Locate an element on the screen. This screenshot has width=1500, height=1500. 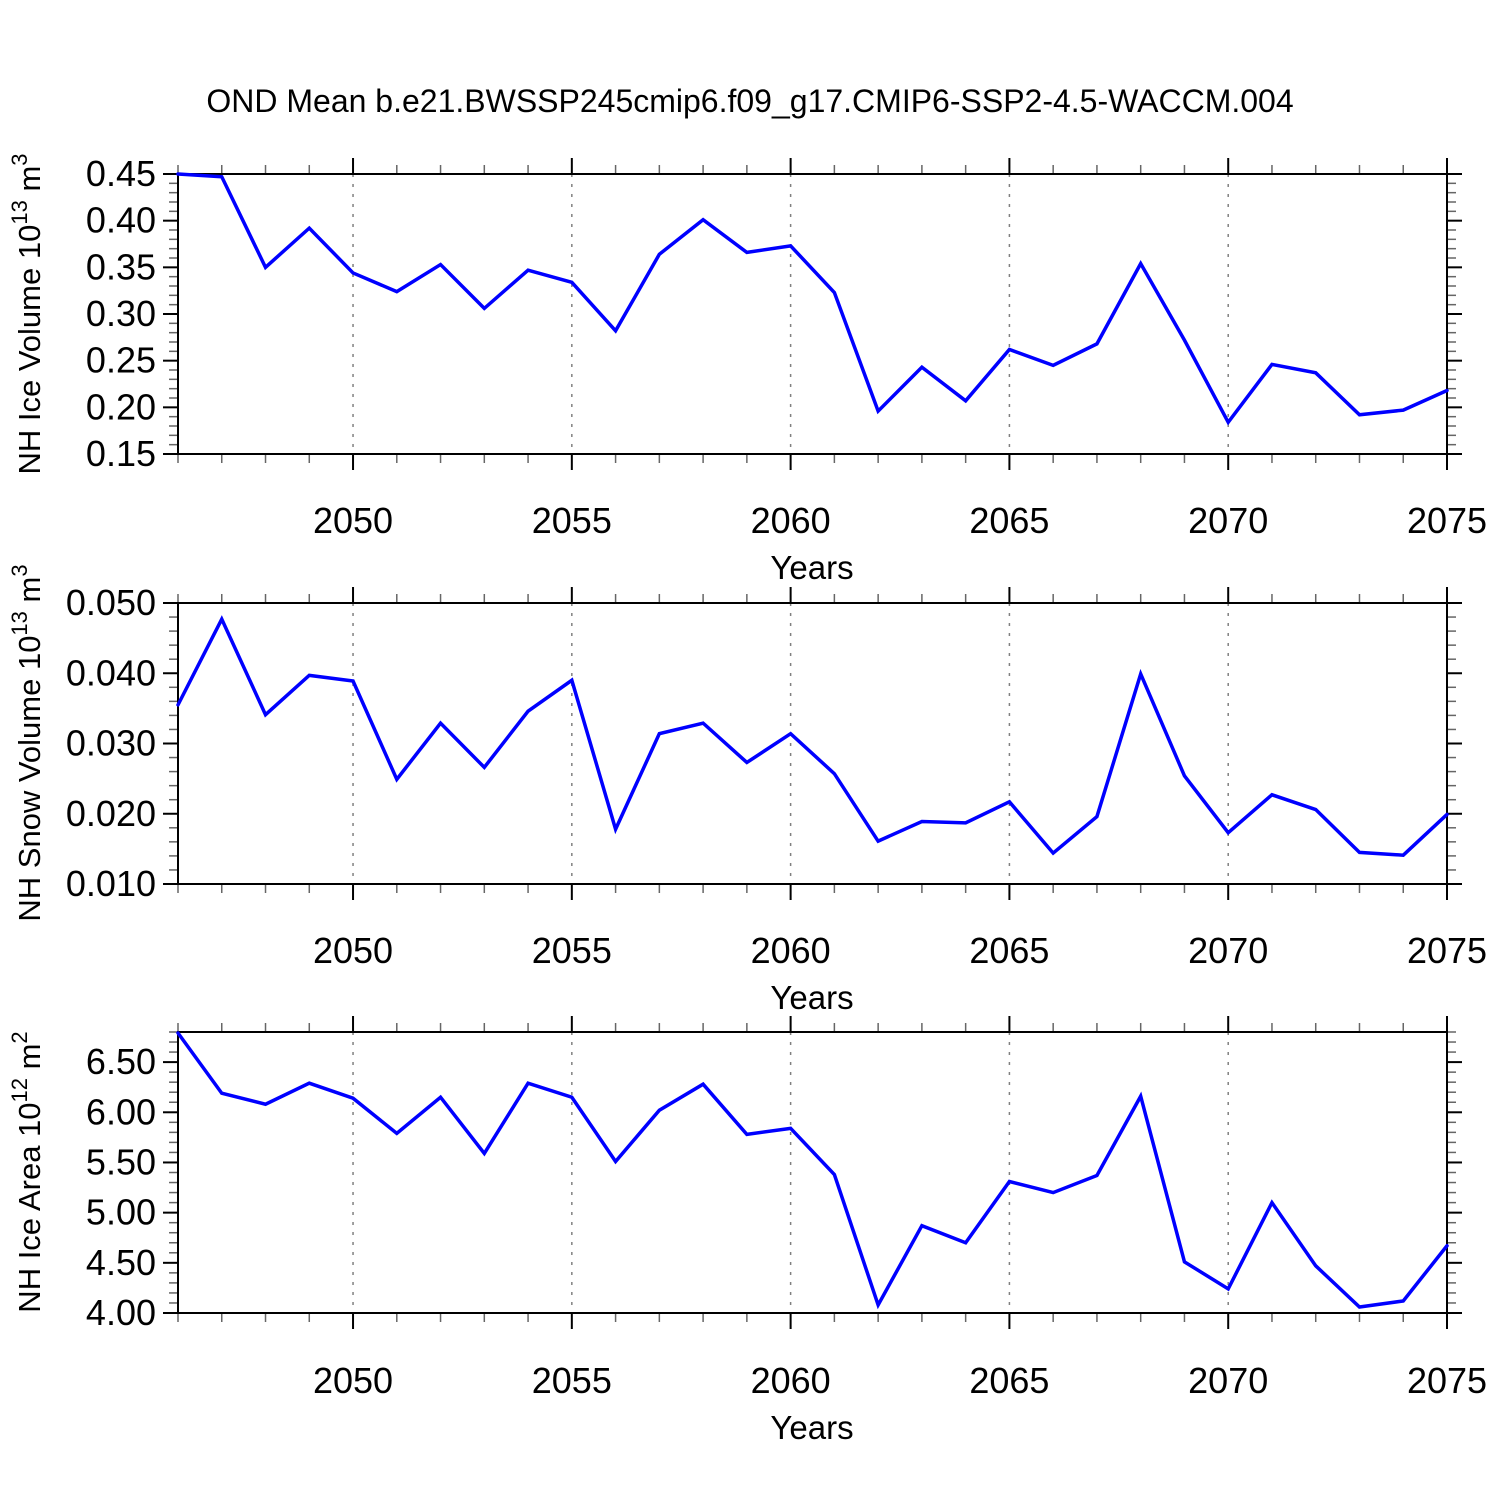
y-tick-label: 0.45 is located at coordinates (121, 173).